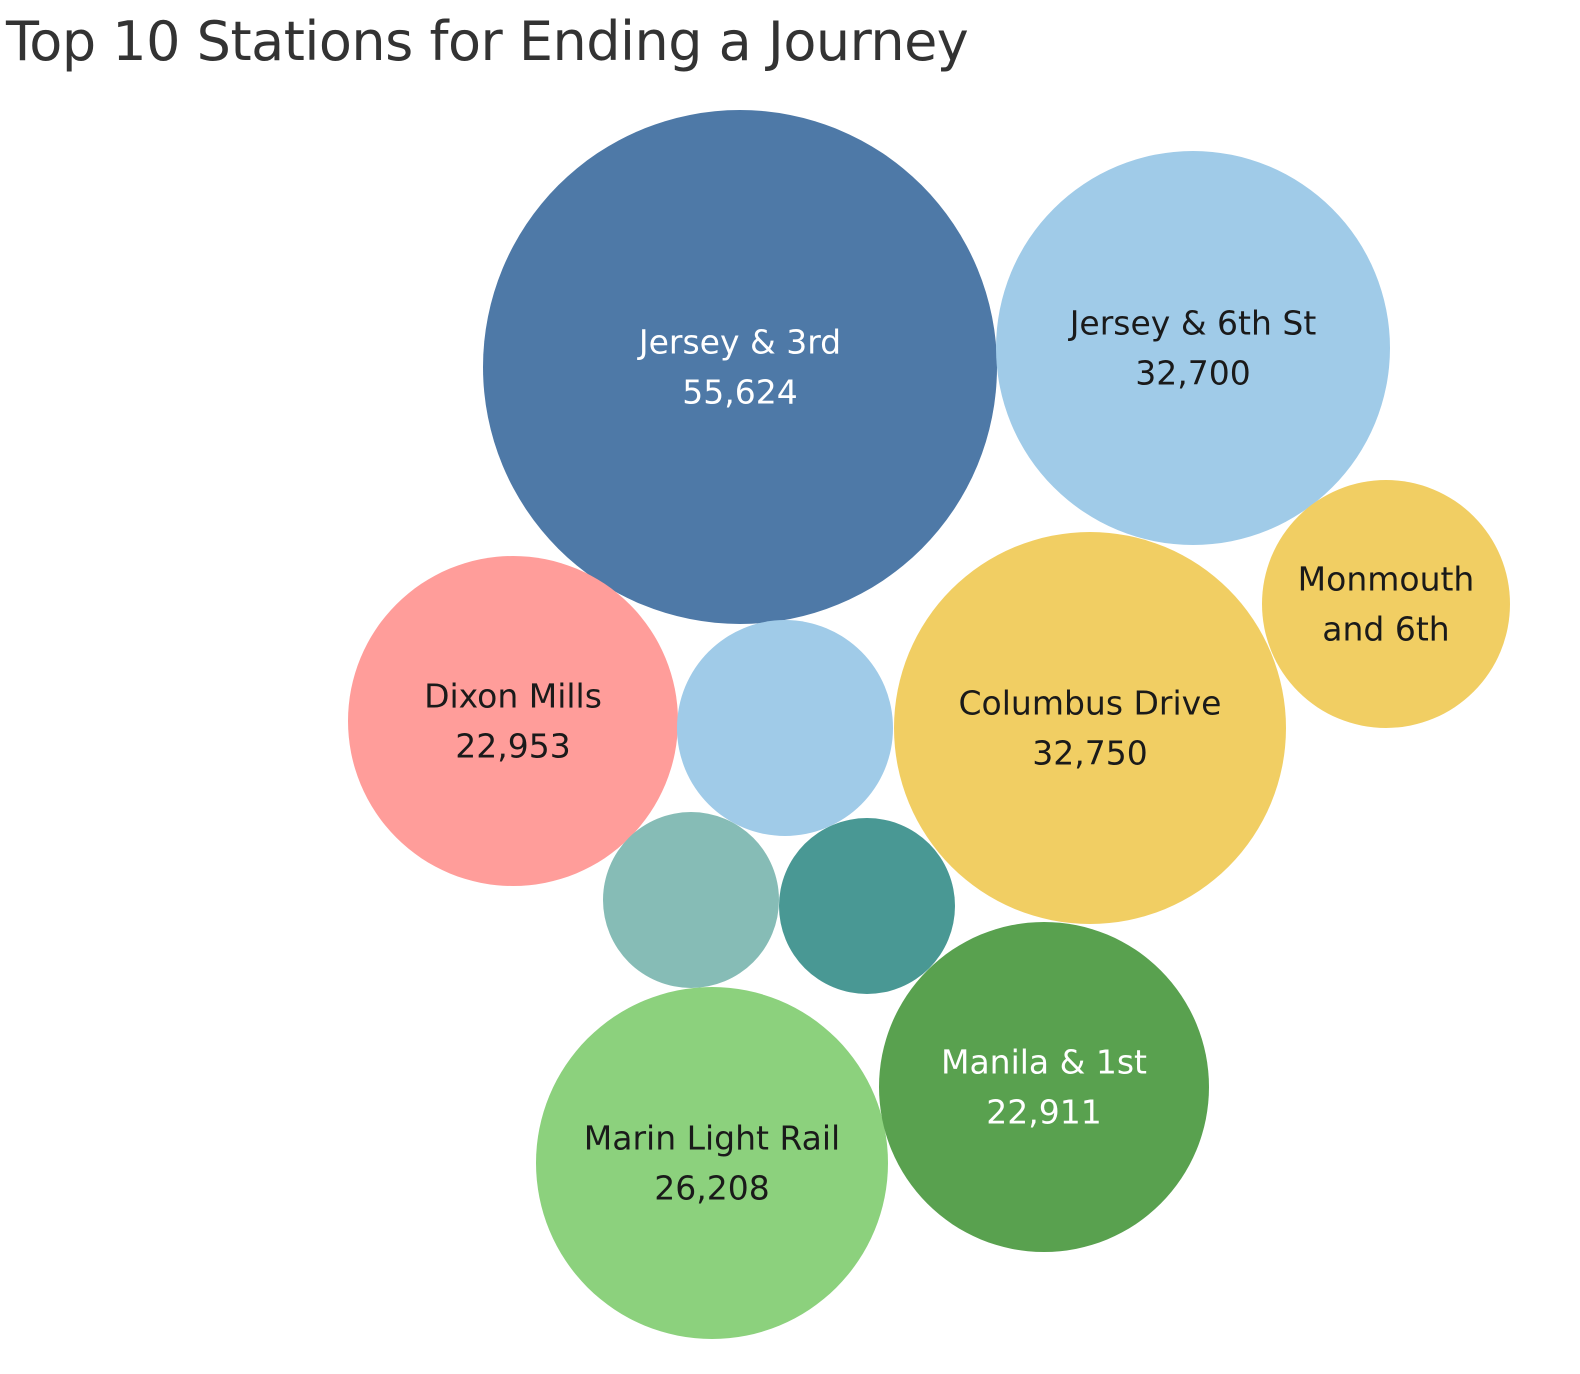 This screenshot has height=1374, width=1580. What do you see at coordinates (487, 41) in the screenshot?
I see `chart-title: Top 10 Stations for Ending a Journey` at bounding box center [487, 41].